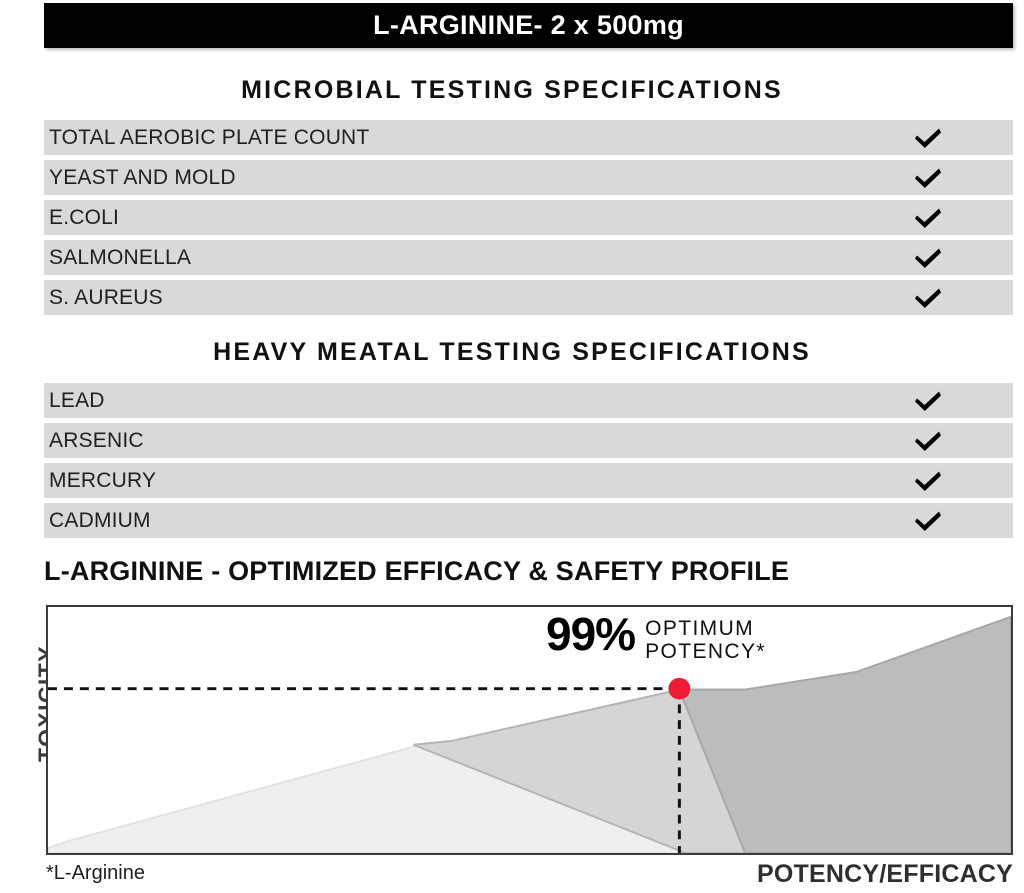 The height and width of the screenshot is (893, 1024). I want to click on table-row: S. AUREUS, so click(528, 297).